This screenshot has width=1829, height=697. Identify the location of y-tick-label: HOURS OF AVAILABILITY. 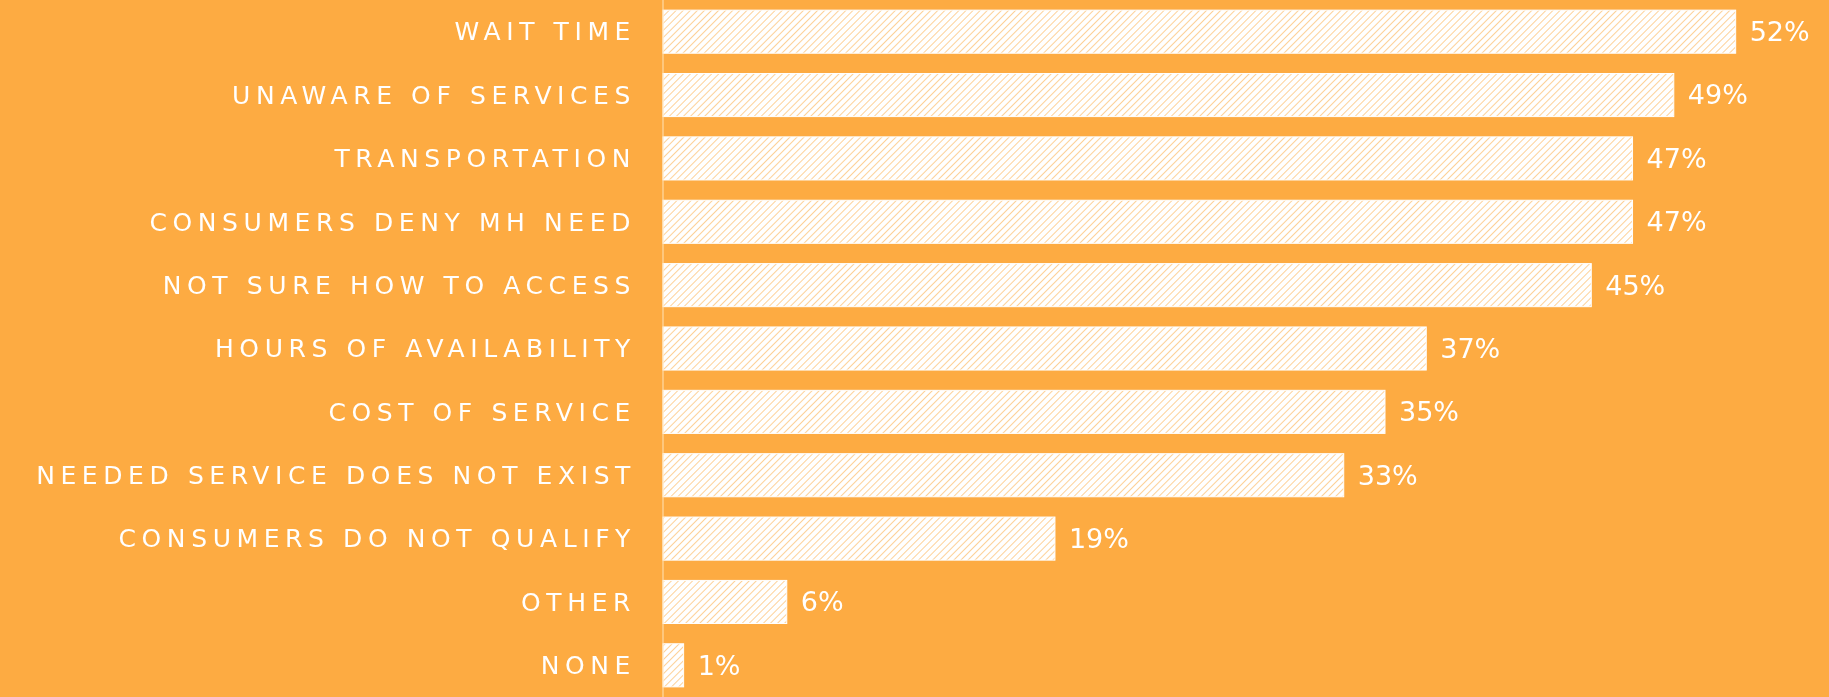
(425, 349).